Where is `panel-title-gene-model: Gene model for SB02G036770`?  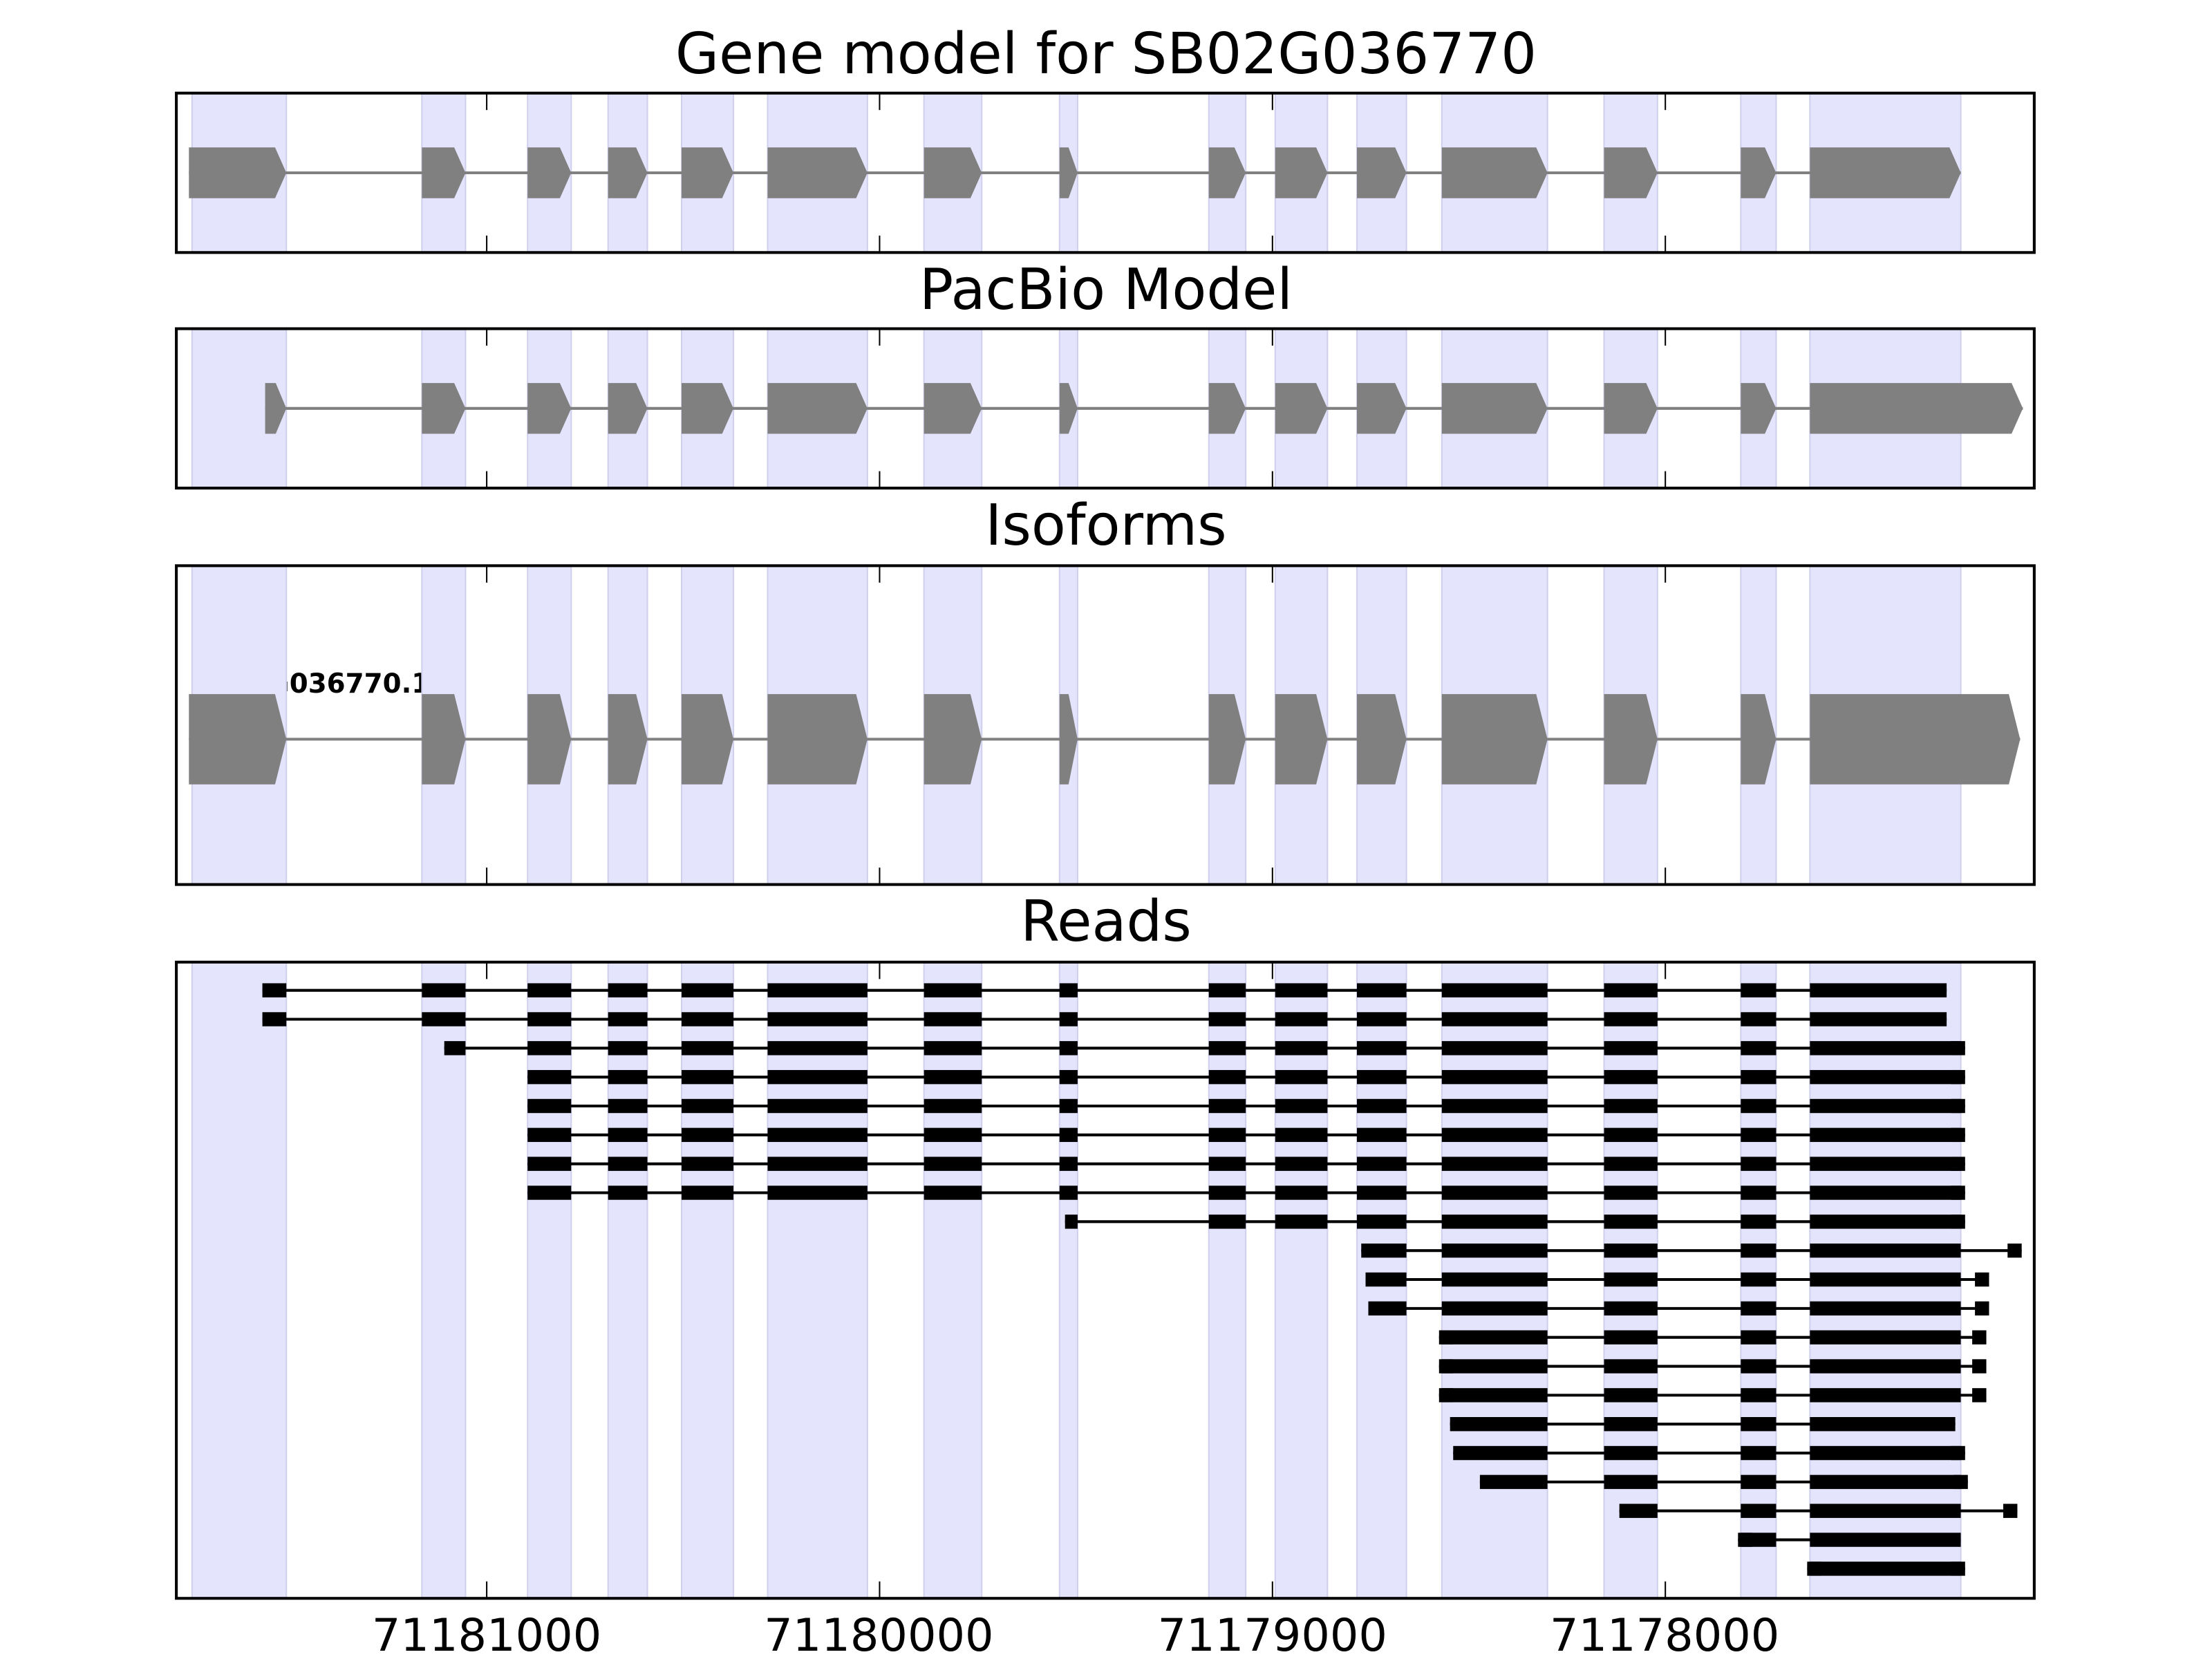
panel-title-gene-model: Gene model for SB02G036770 is located at coordinates (1106, 54).